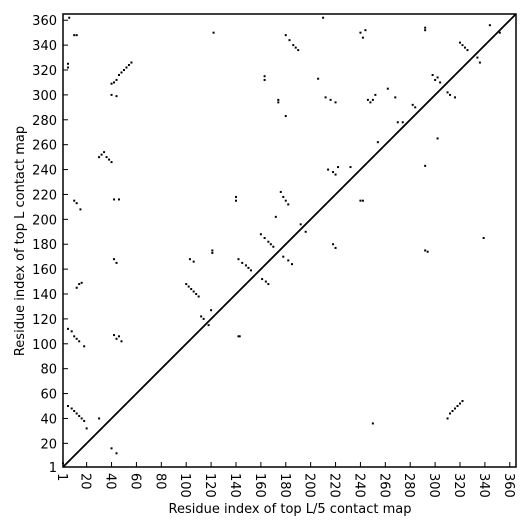 The height and width of the screenshot is (531, 531). I want to click on x-tick-label: 240, so click(358, 485).